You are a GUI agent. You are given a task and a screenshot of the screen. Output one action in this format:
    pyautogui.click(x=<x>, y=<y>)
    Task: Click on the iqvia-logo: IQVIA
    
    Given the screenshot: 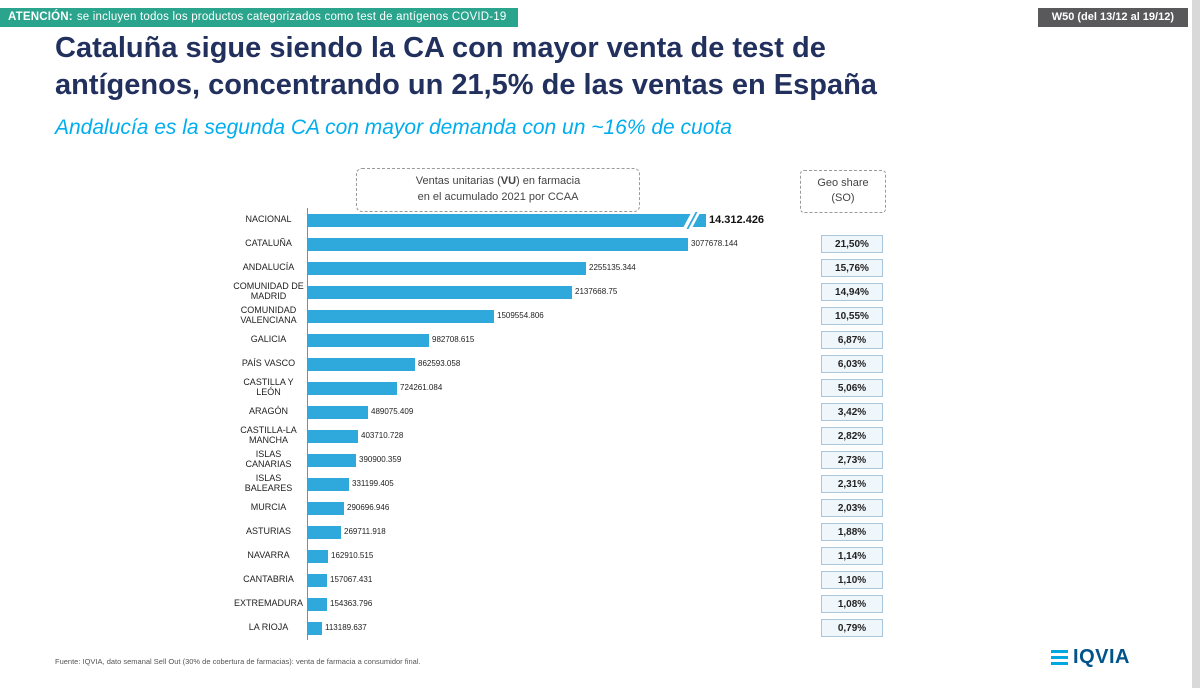 What is the action you would take?
    pyautogui.click(x=1090, y=657)
    